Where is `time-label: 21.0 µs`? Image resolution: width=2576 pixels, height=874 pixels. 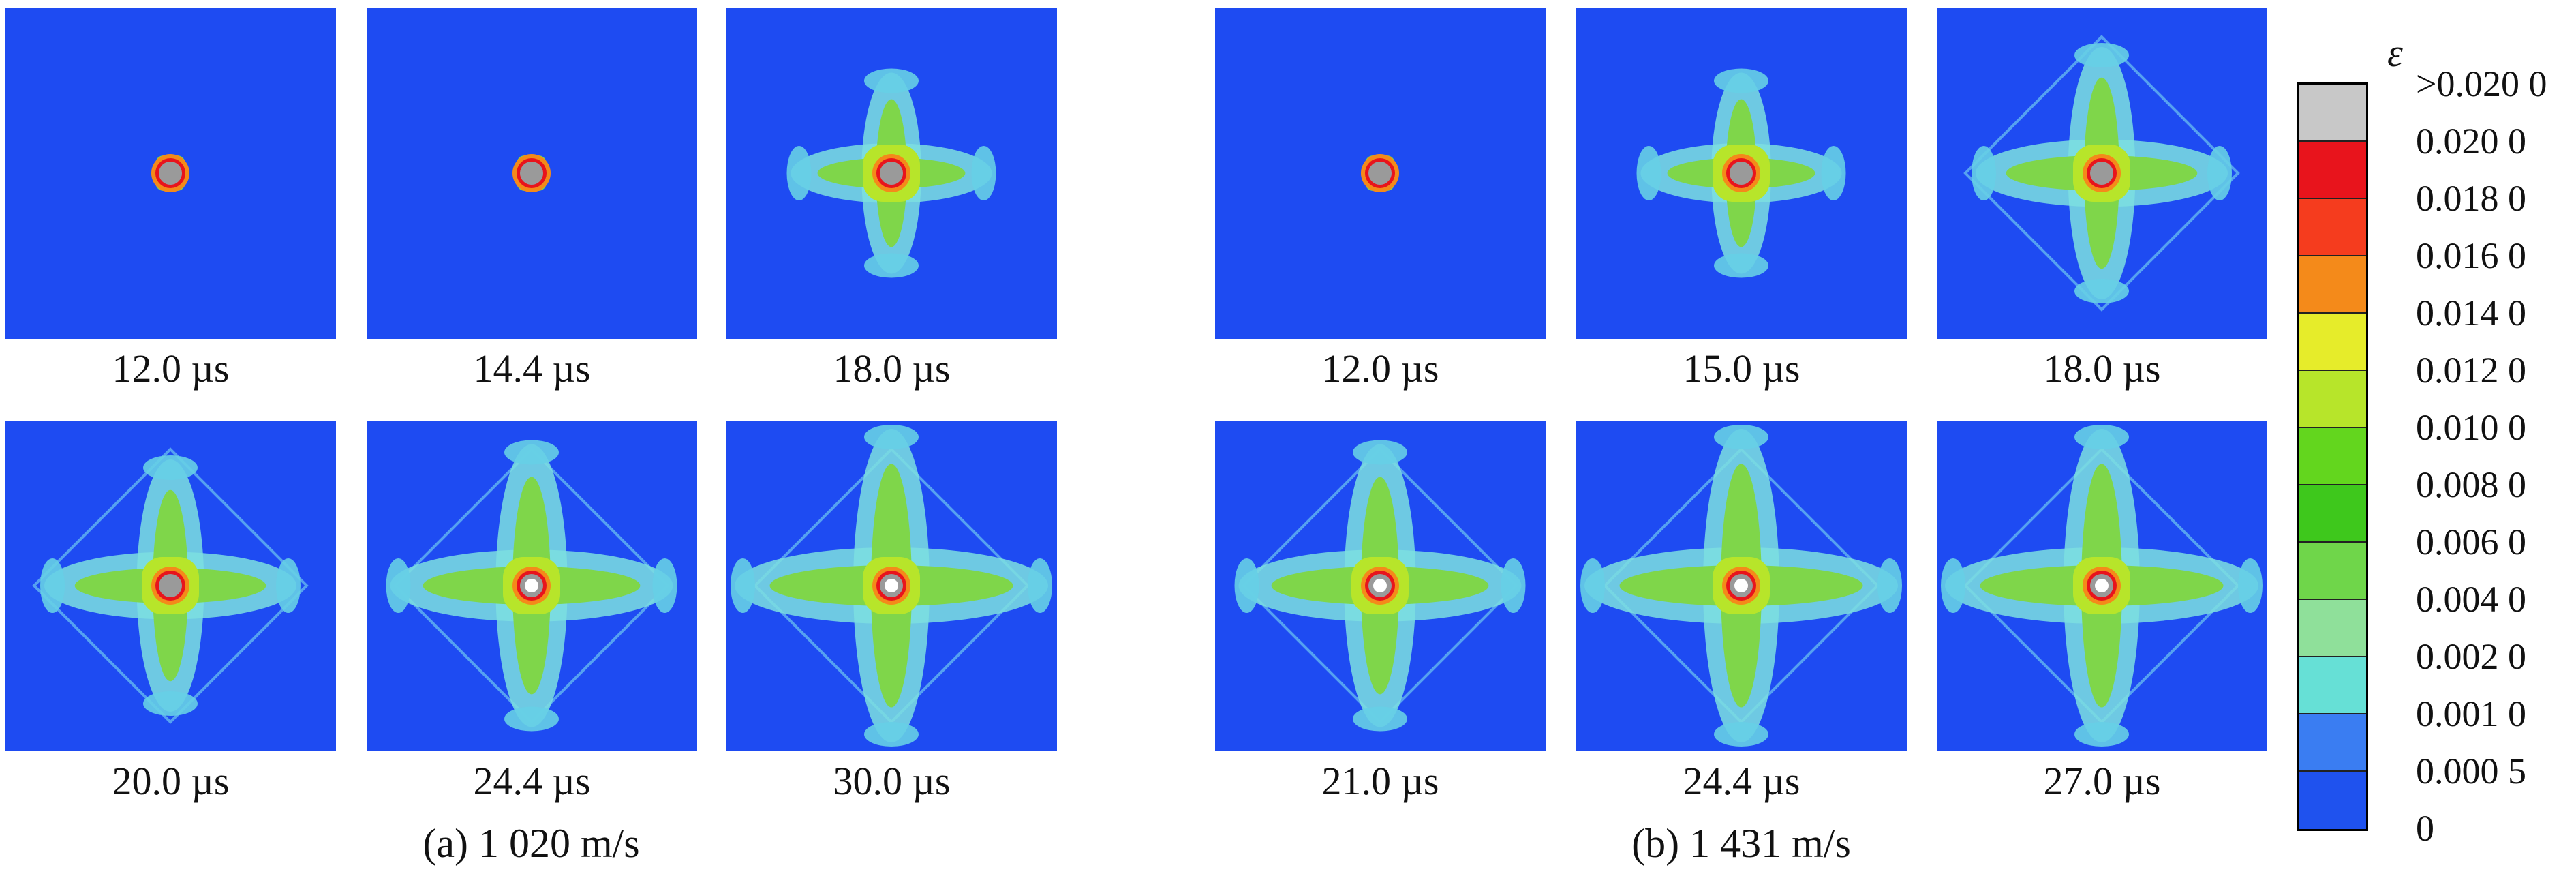 time-label: 21.0 µs is located at coordinates (1380, 781).